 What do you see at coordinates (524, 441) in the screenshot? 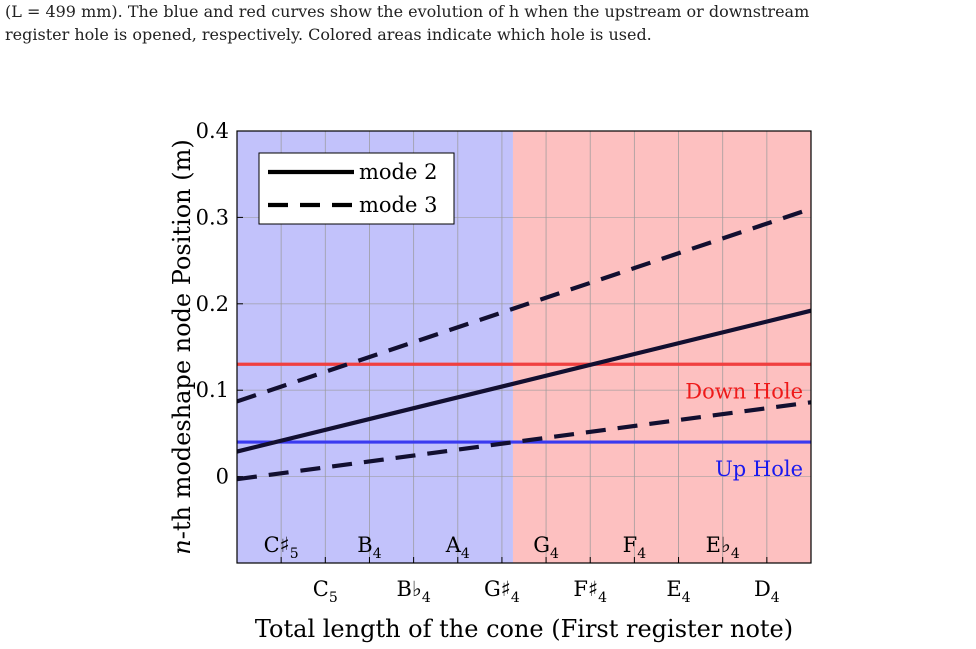
I see `mode-3-lower-branch-line` at bounding box center [524, 441].